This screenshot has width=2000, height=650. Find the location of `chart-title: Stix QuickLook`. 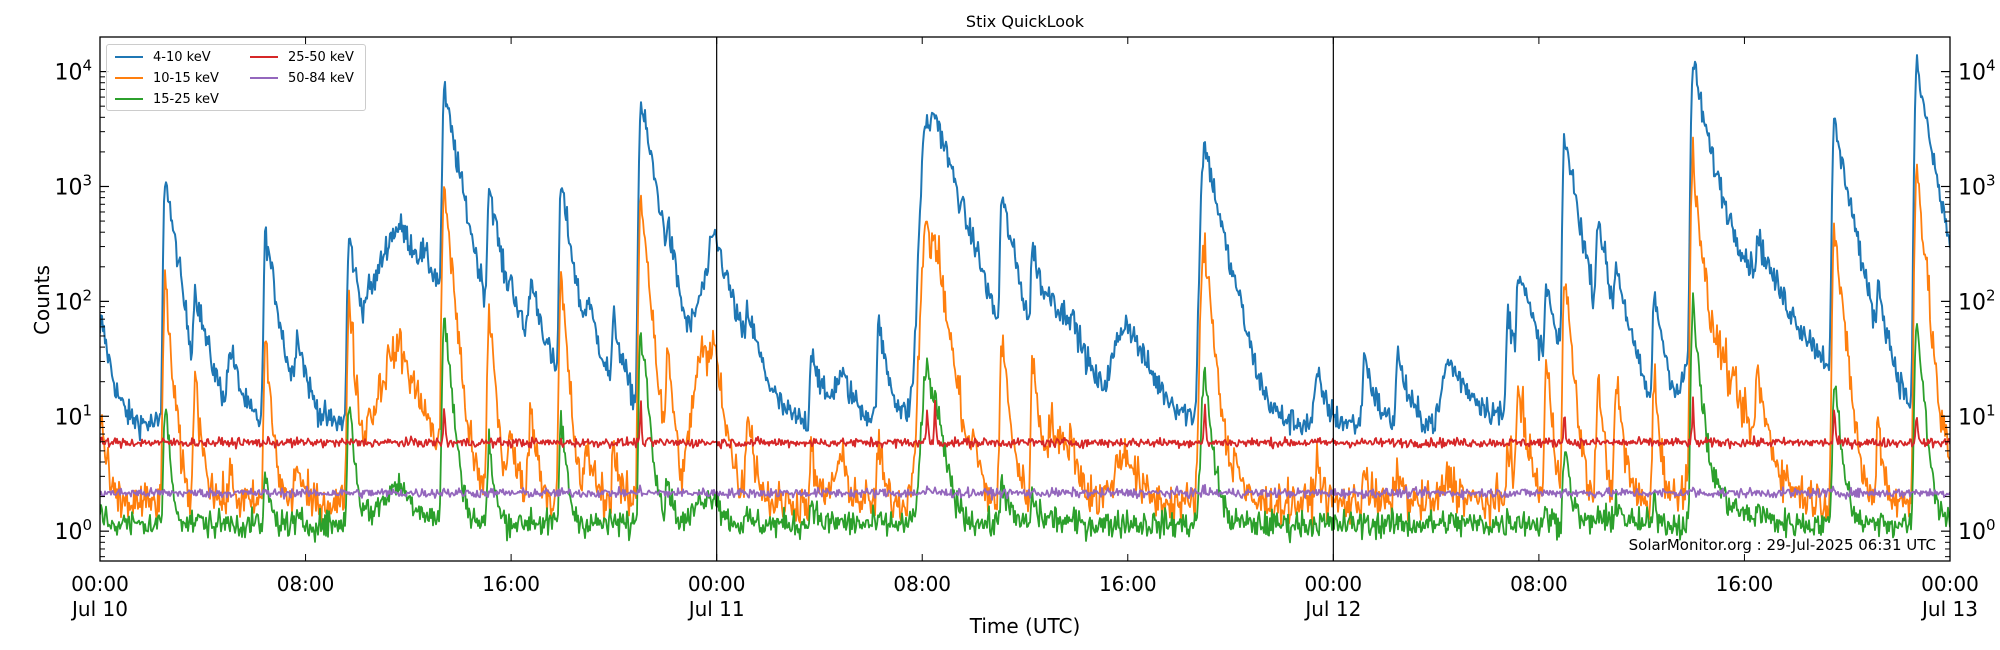

chart-title: Stix QuickLook is located at coordinates (1025, 21).